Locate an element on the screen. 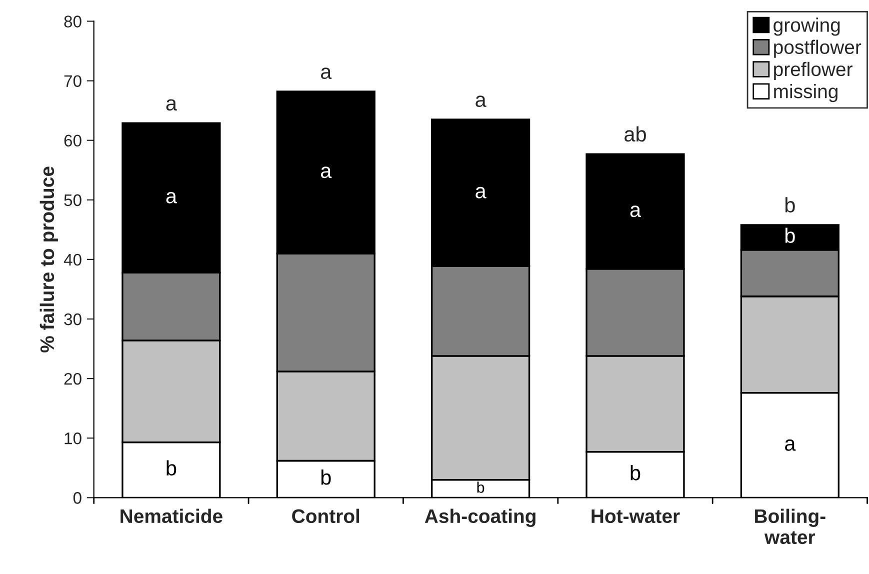 This screenshot has width=869, height=574. legend-label: preflower is located at coordinates (813, 71).